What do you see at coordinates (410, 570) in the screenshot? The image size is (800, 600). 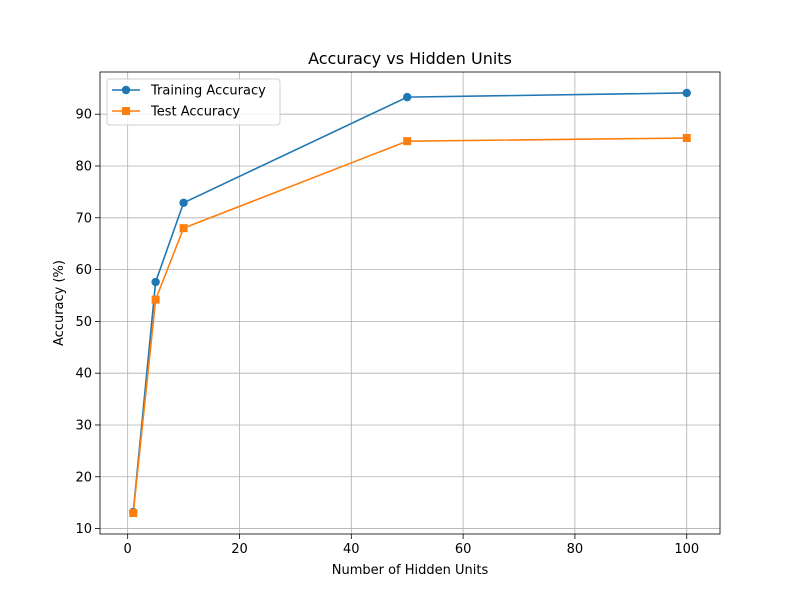 I see `x-axis-label: Number of Hidden Units` at bounding box center [410, 570].